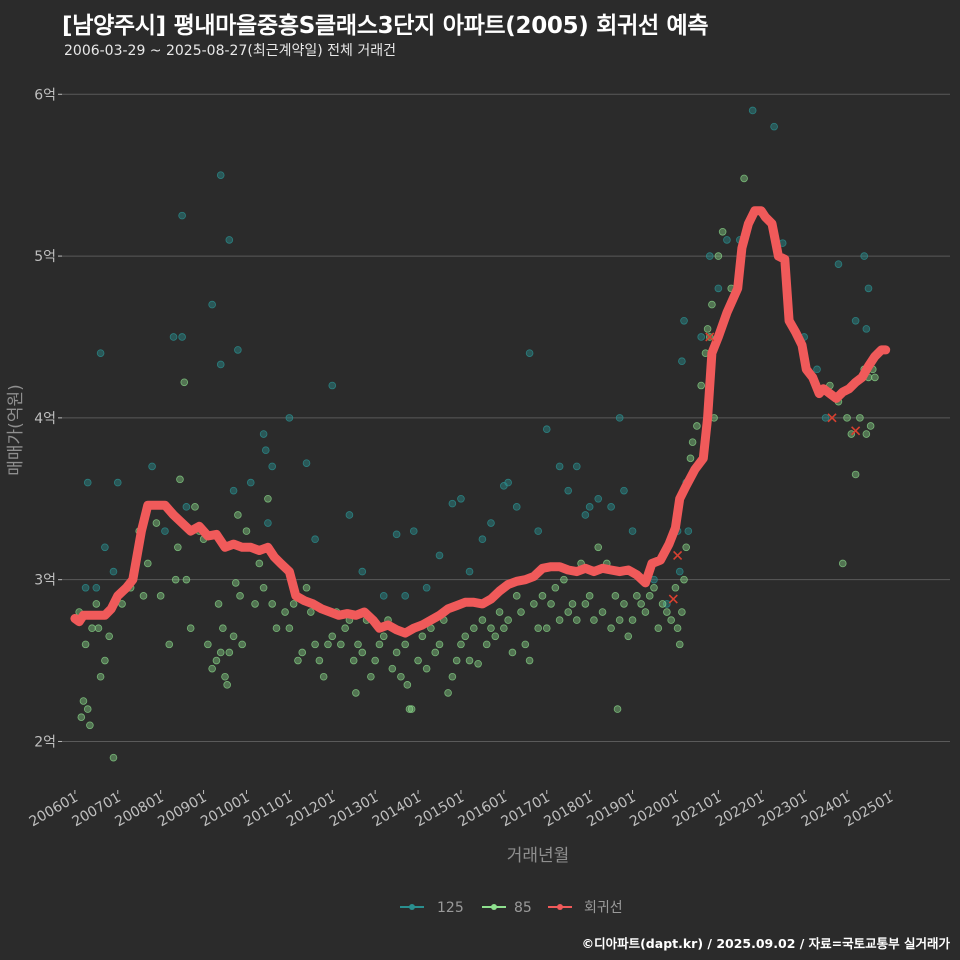 This screenshot has height=960, width=960. I want to click on x-tick-label: 201701, so click(525, 810).